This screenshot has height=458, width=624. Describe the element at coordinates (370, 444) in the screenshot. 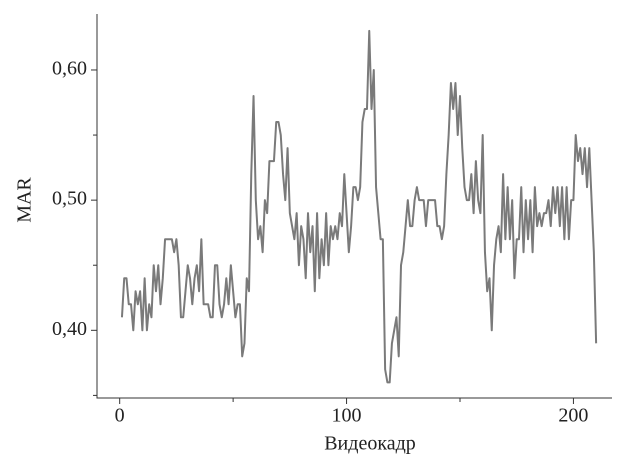

I see `x-axis-label: Видеокадр` at that location.